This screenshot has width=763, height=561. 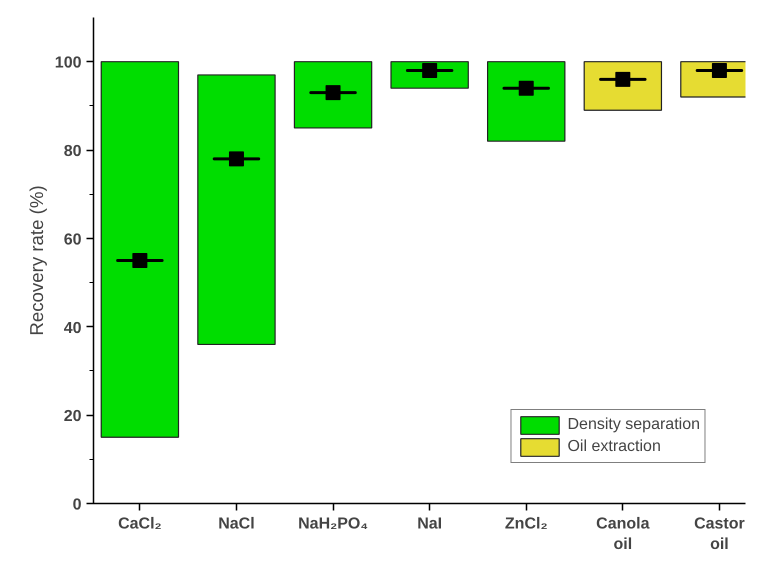 I want to click on x-tick-label: Canola oil, so click(x=623, y=534).